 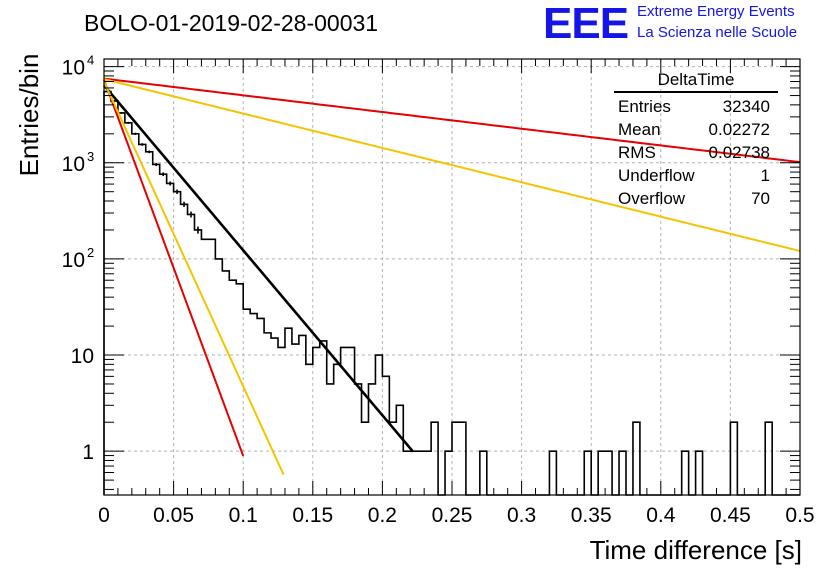 What do you see at coordinates (591, 515) in the screenshot?
I see `x-tick-label: 0.35` at bounding box center [591, 515].